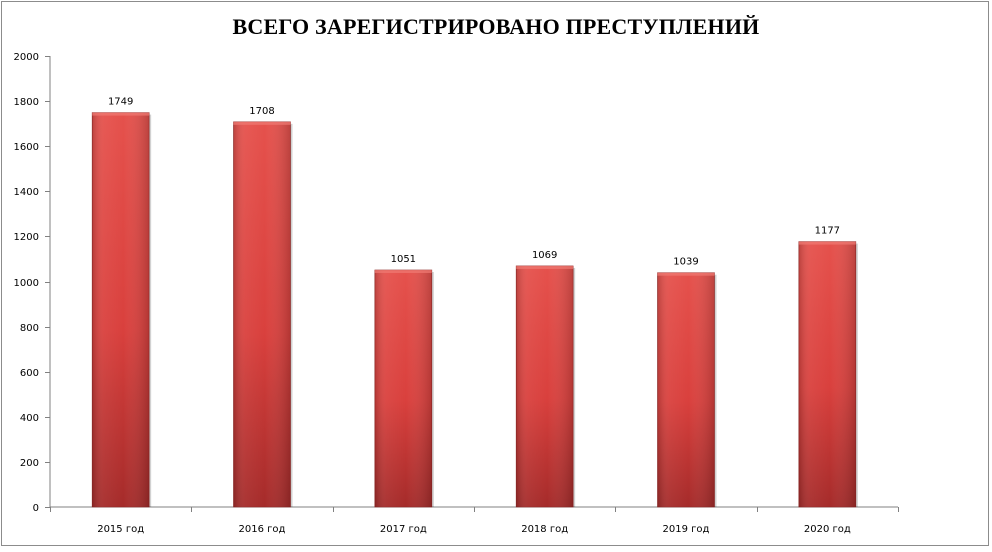  Describe the element at coordinates (262, 529) in the screenshot. I see `x-tick-label: 2016 год` at that location.